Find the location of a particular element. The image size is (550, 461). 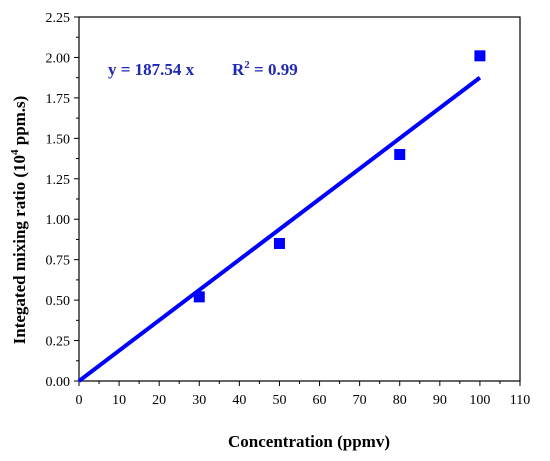

x-tick-label: 0 is located at coordinates (79, 400).